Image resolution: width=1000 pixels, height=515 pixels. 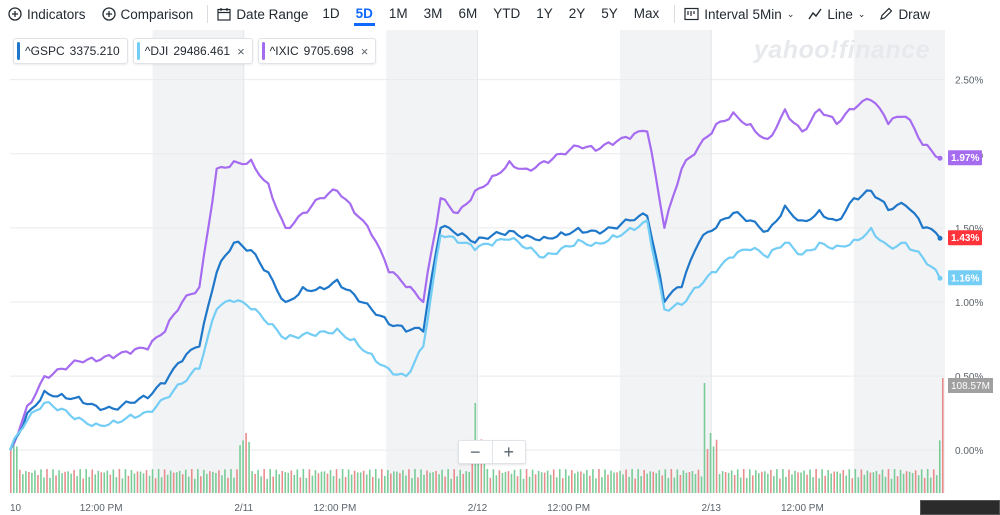 What do you see at coordinates (965, 278) in the screenshot?
I see `end-label-background` at bounding box center [965, 278].